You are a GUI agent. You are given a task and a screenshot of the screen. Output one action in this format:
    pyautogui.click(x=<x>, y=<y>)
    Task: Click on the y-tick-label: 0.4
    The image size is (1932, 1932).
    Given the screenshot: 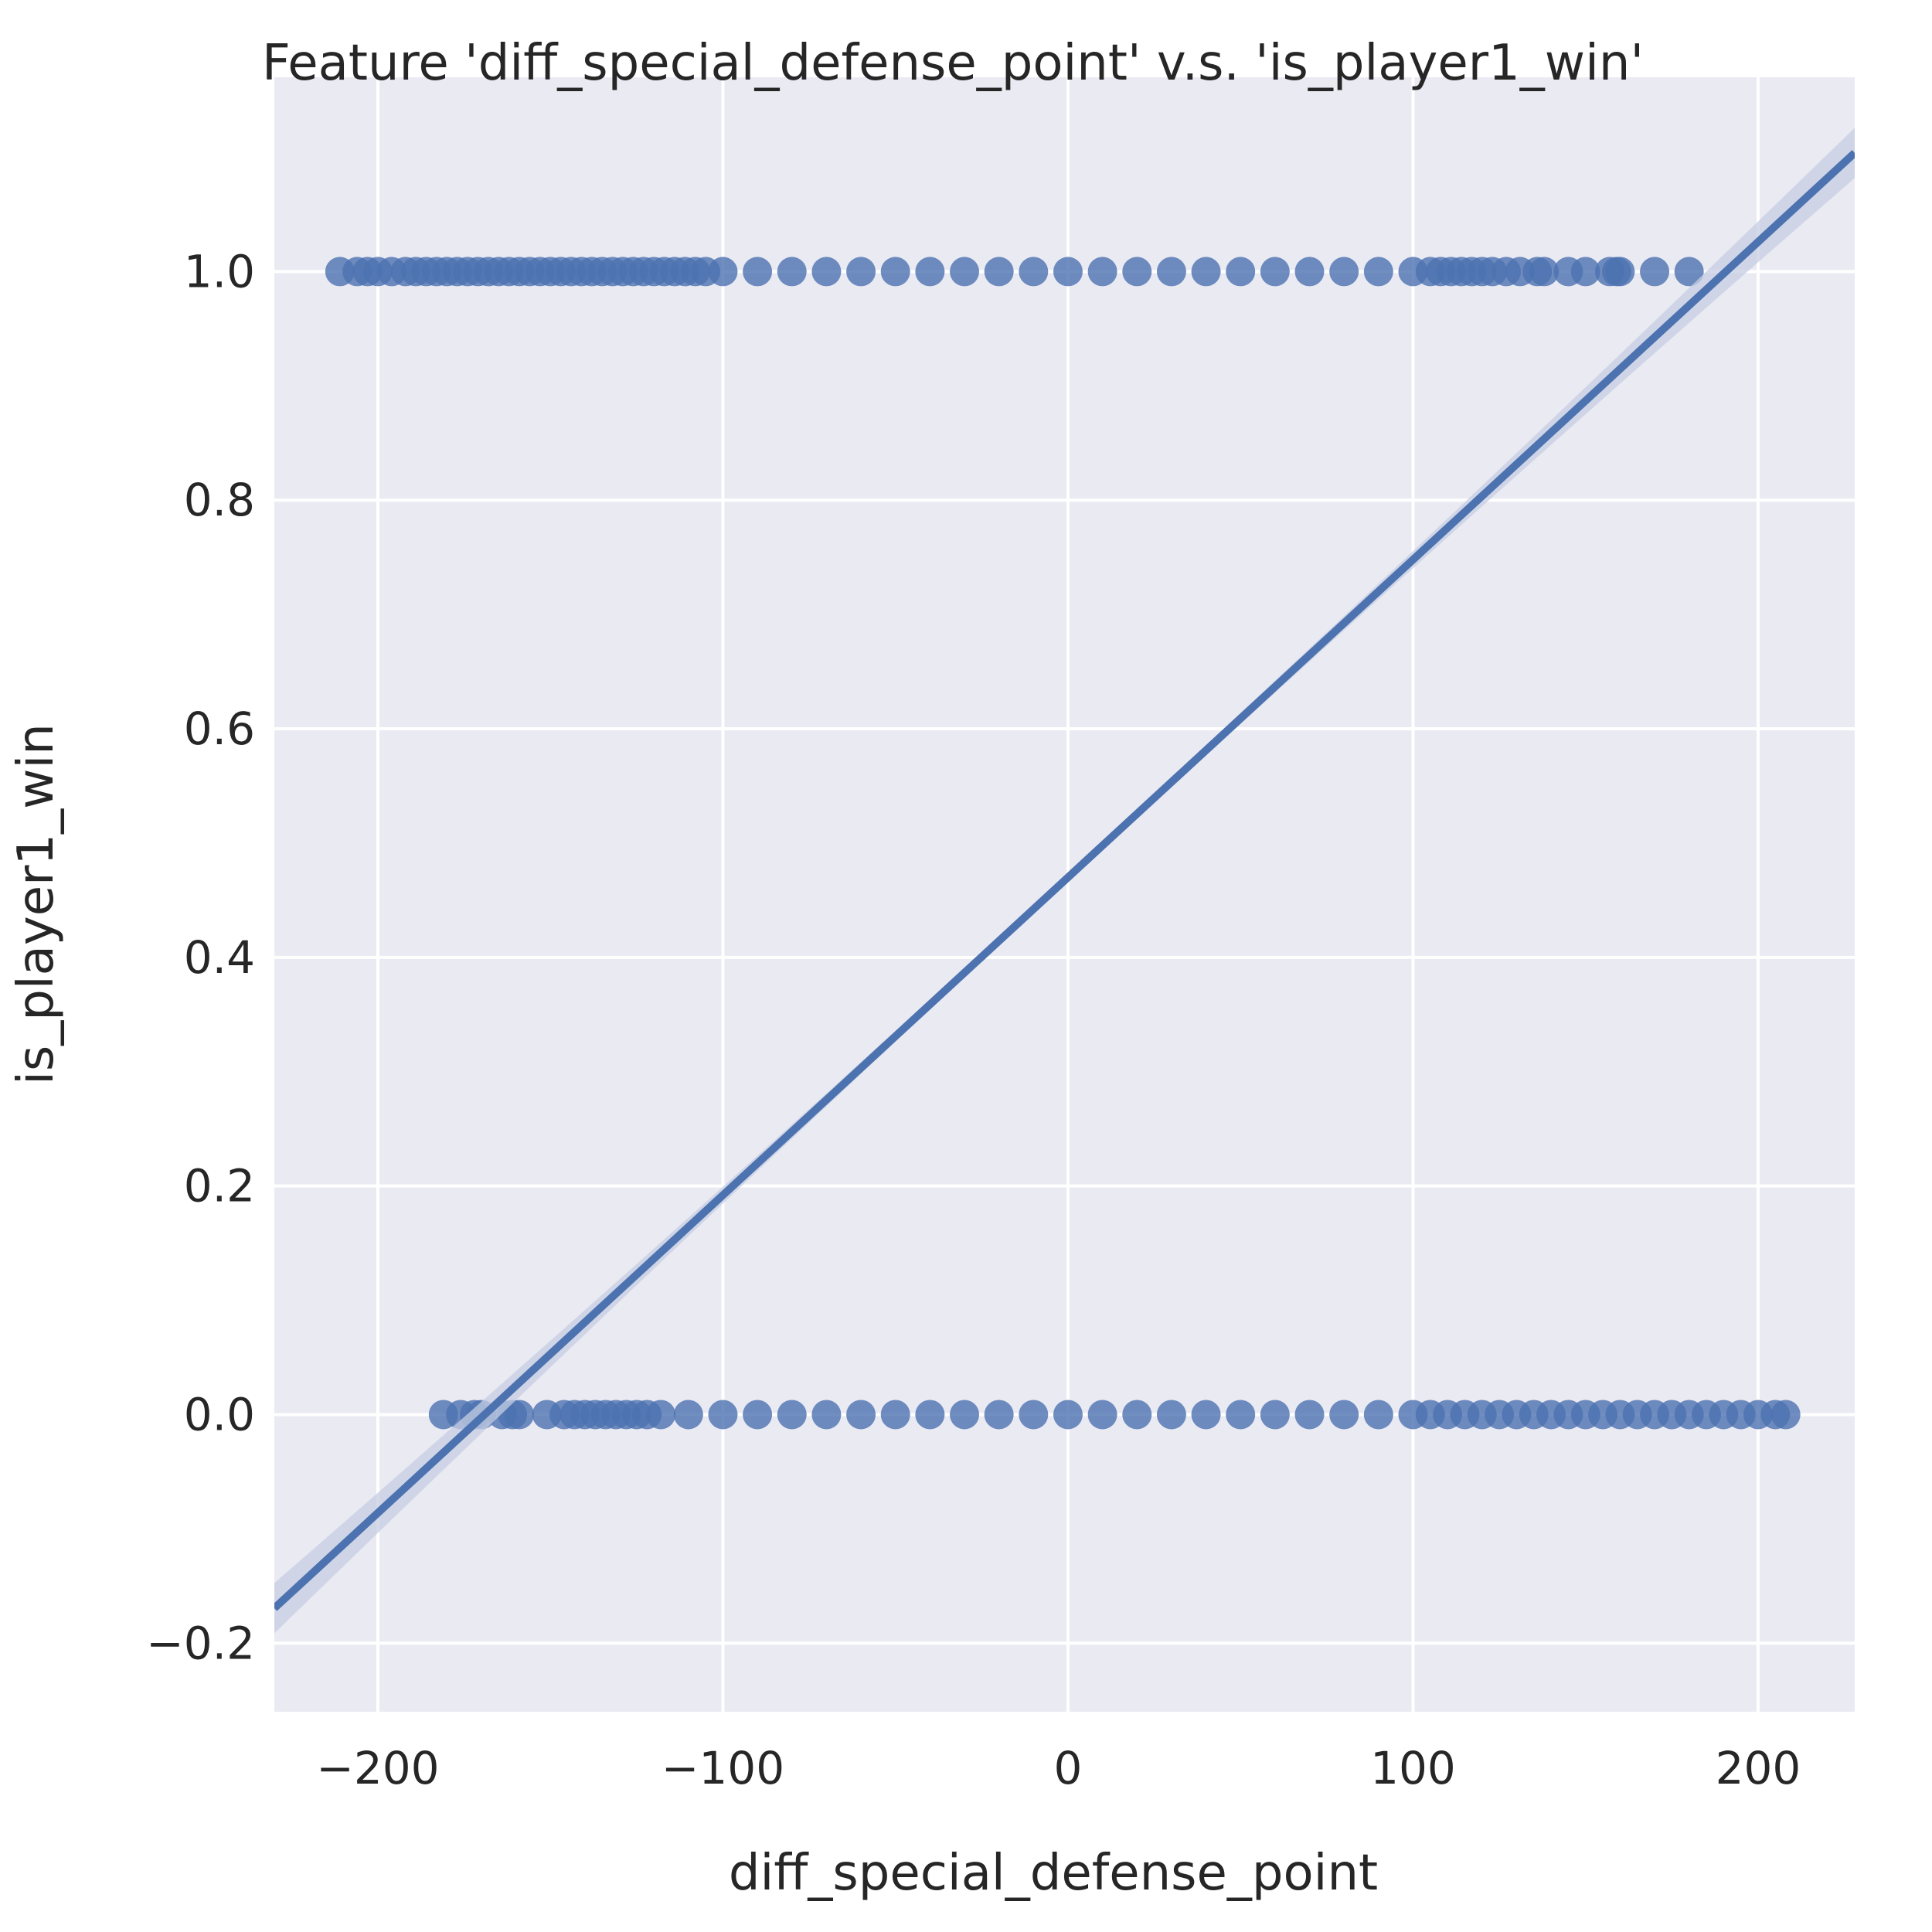 What is the action you would take?
    pyautogui.click(x=220, y=957)
    